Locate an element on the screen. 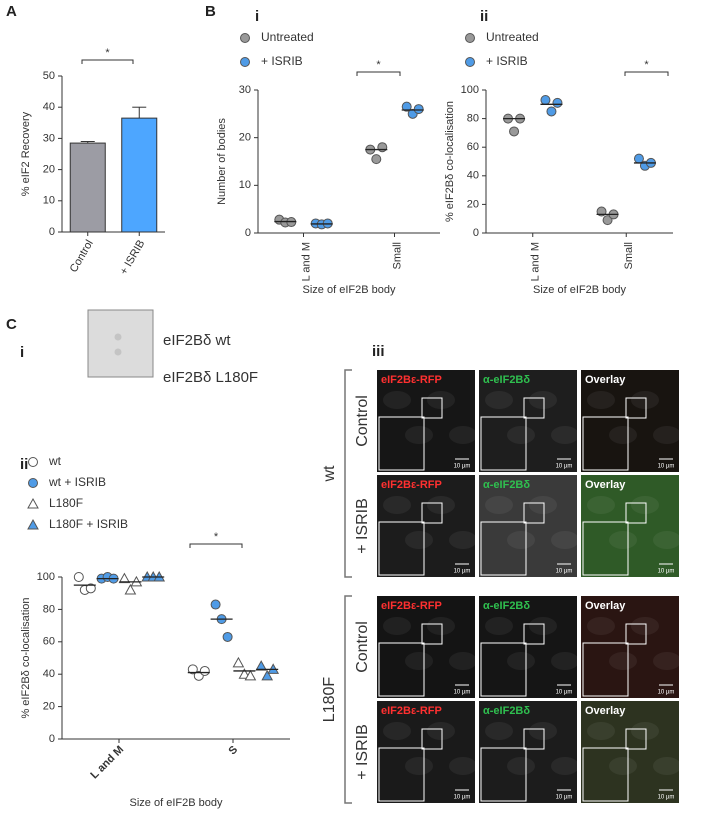  y-axis-label: % eIF2Bδ co-localisation is located at coordinates (26, 657).